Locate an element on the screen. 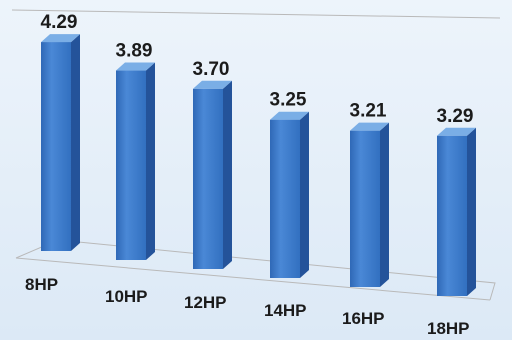  data-label: 3.89 is located at coordinates (134, 51).